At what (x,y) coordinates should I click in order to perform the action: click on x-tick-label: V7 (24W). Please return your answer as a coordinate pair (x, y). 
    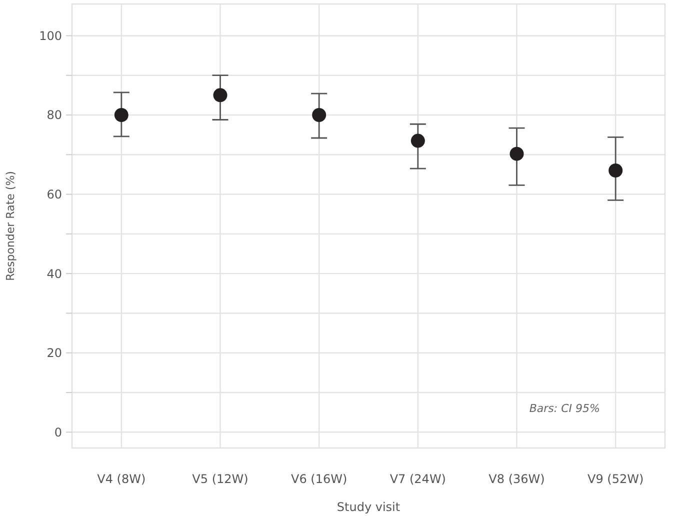
    Looking at the image, I should click on (418, 479).